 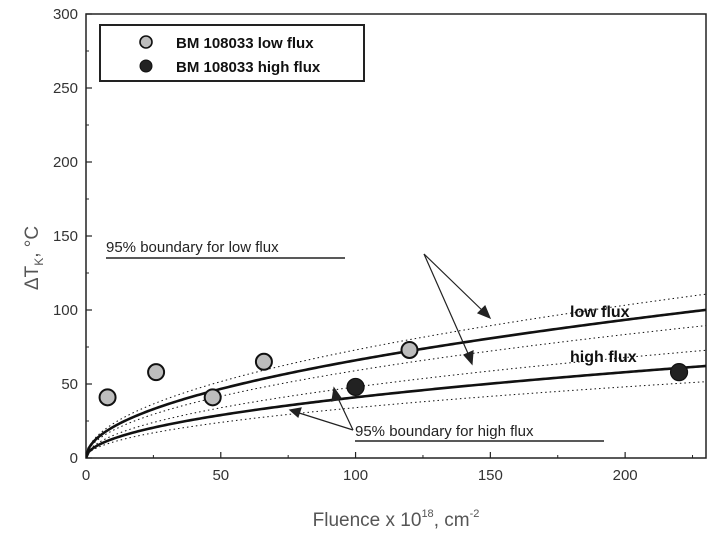 What do you see at coordinates (69, 384) in the screenshot?
I see `y-tick-label: 50` at bounding box center [69, 384].